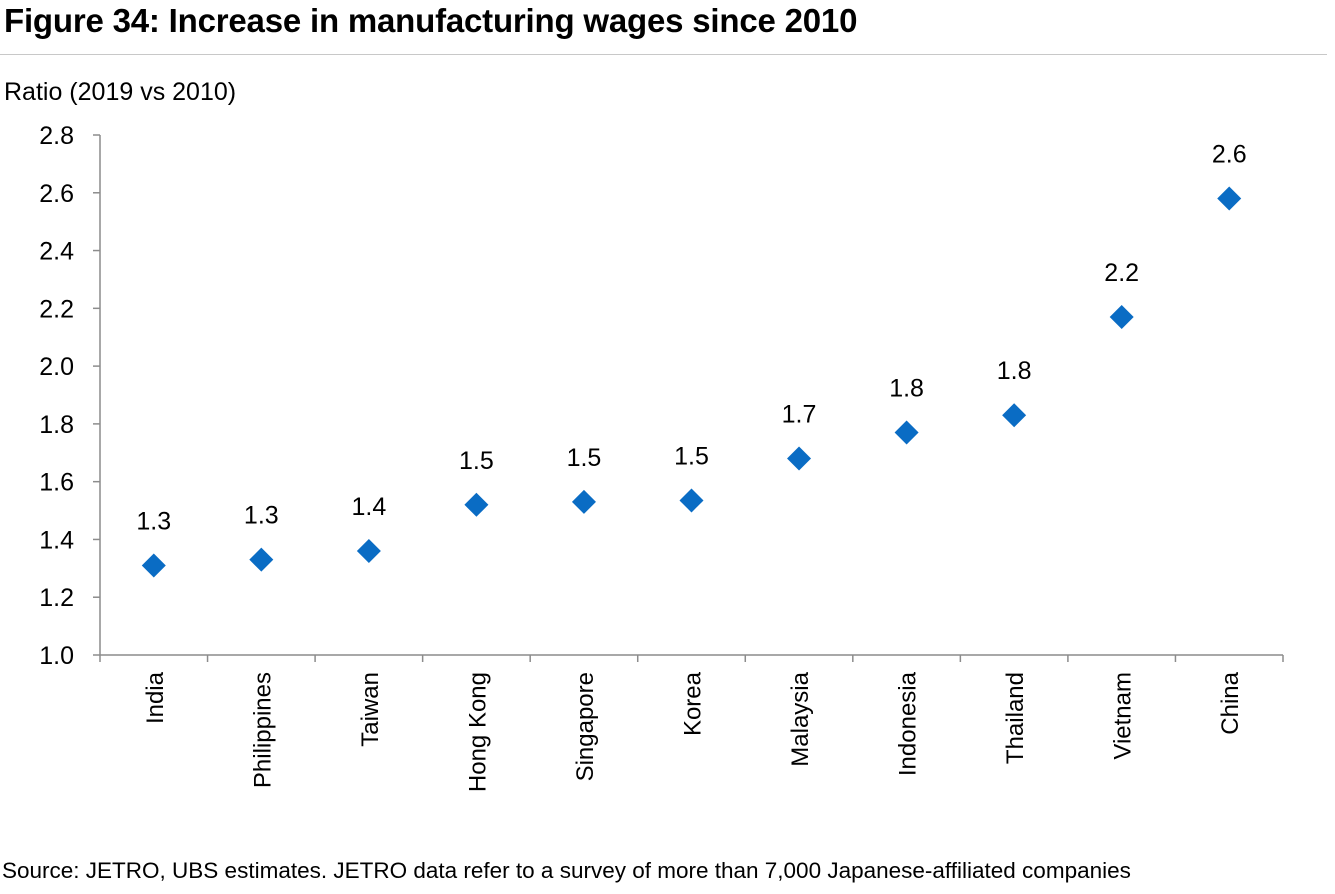 Image resolution: width=1335 pixels, height=894 pixels. What do you see at coordinates (56, 309) in the screenshot?
I see `y-tick-label: 2.2` at bounding box center [56, 309].